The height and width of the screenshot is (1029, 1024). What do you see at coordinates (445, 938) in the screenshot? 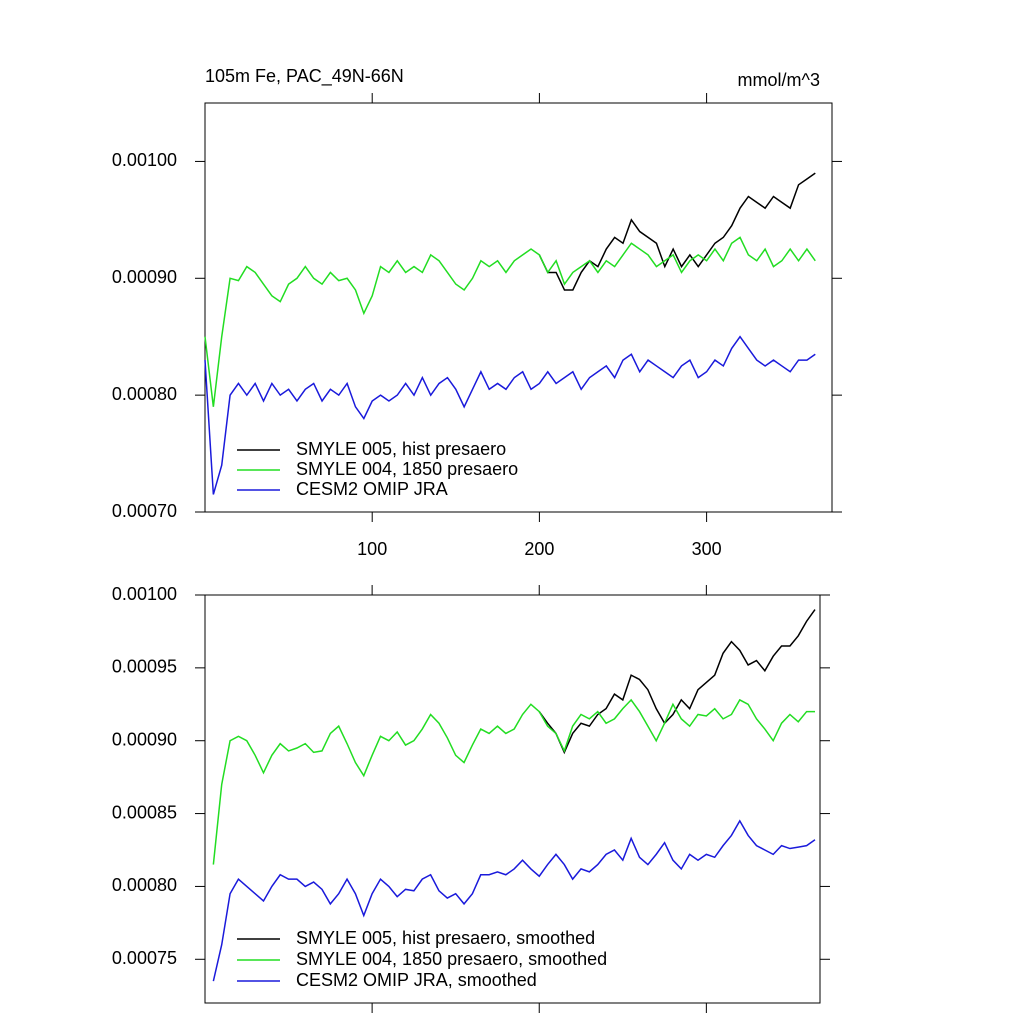
I see `legend-label: SMYLE 005, hist presaero, smoothed` at bounding box center [445, 938].